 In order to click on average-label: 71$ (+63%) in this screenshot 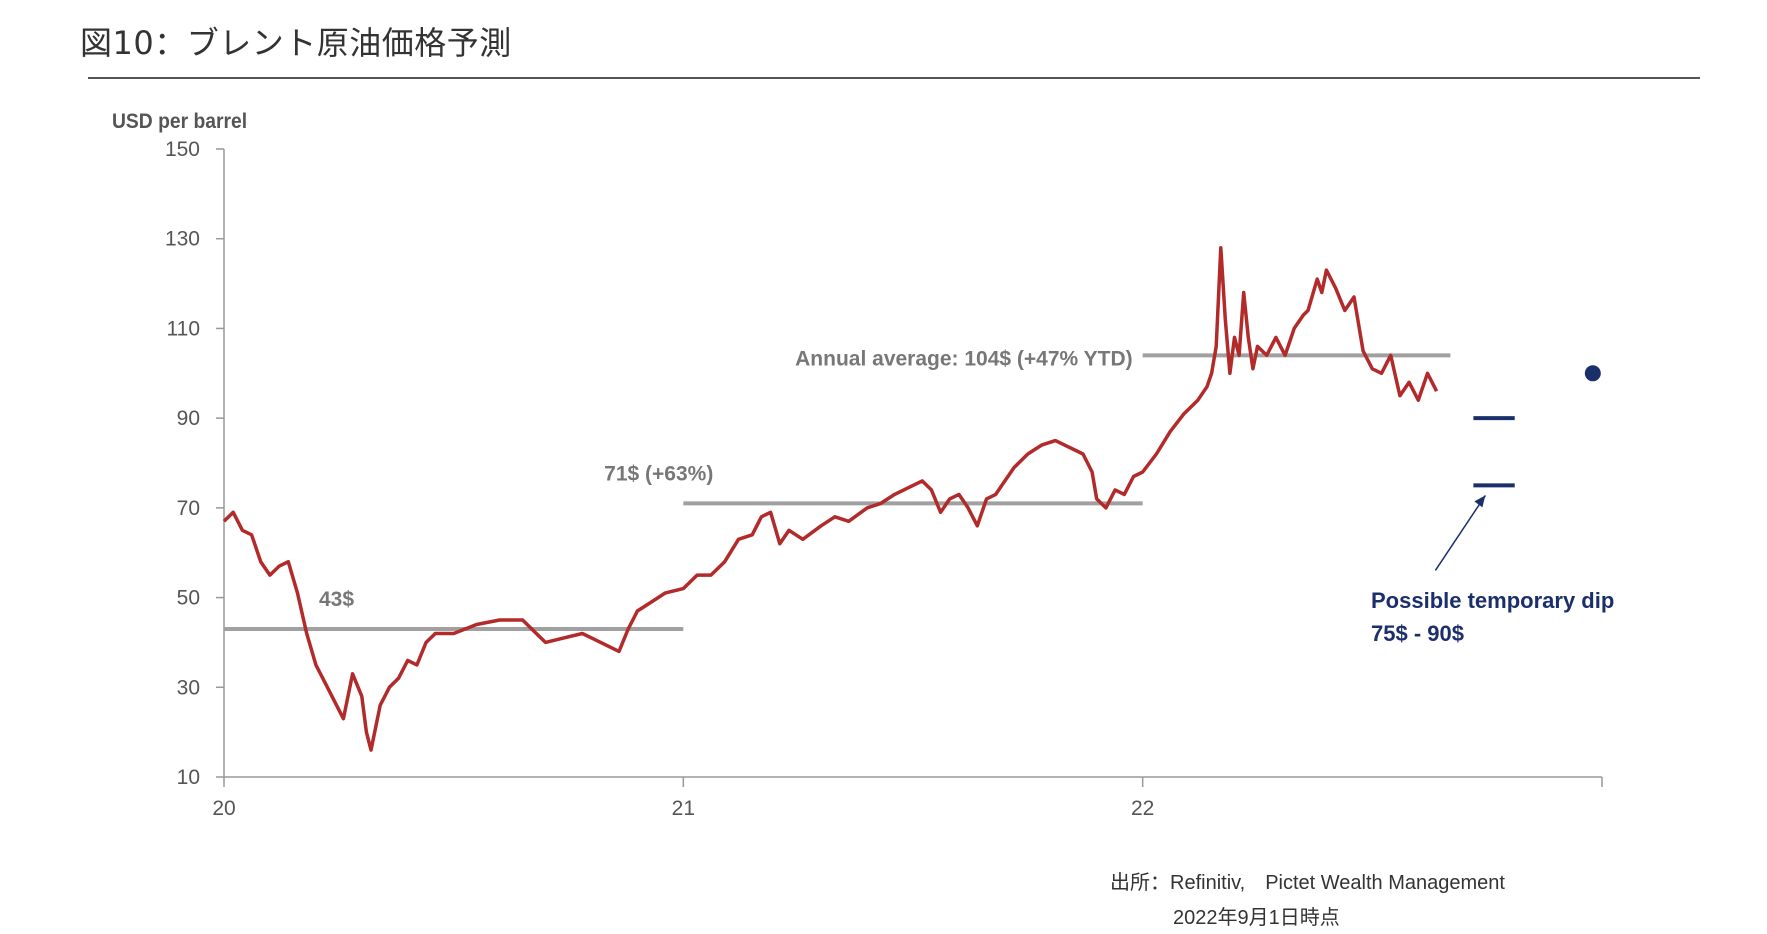, I will do `click(658, 473)`.